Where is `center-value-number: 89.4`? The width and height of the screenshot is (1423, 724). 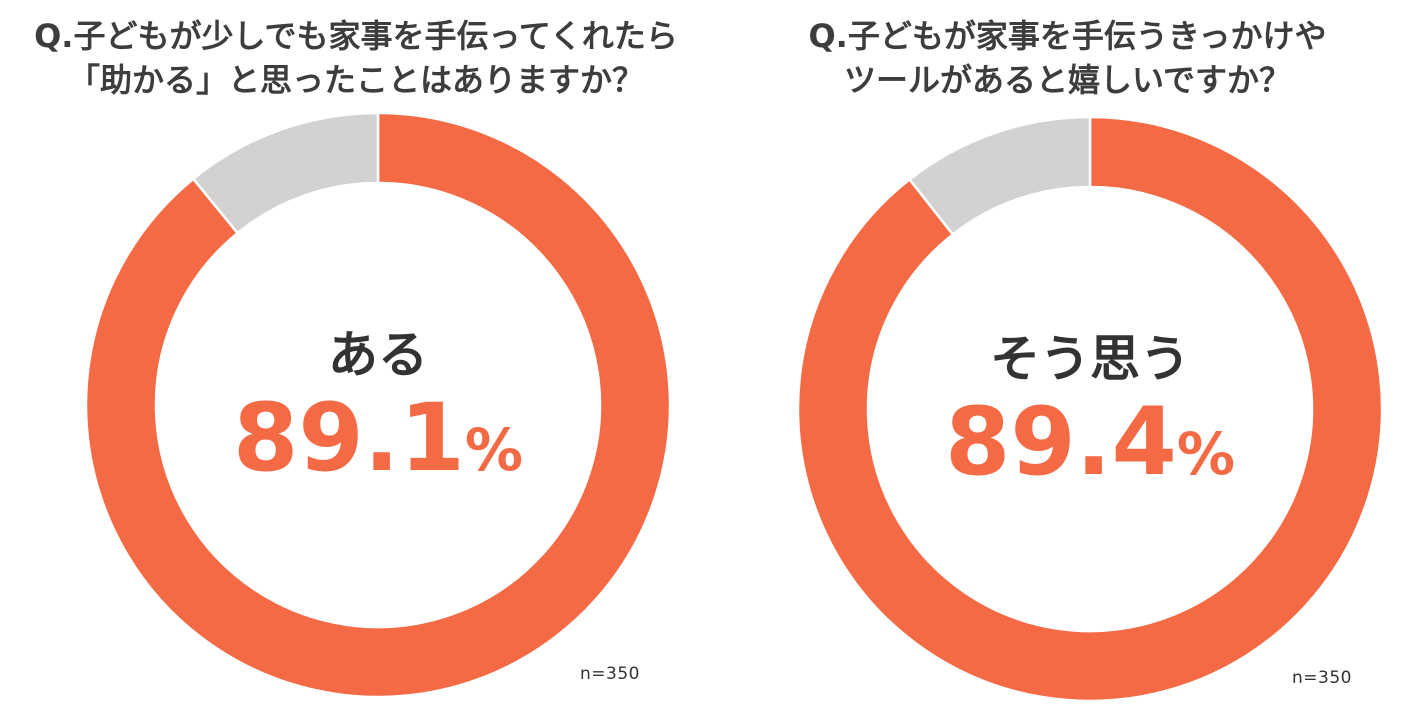
center-value-number: 89.4 is located at coordinates (1061, 442).